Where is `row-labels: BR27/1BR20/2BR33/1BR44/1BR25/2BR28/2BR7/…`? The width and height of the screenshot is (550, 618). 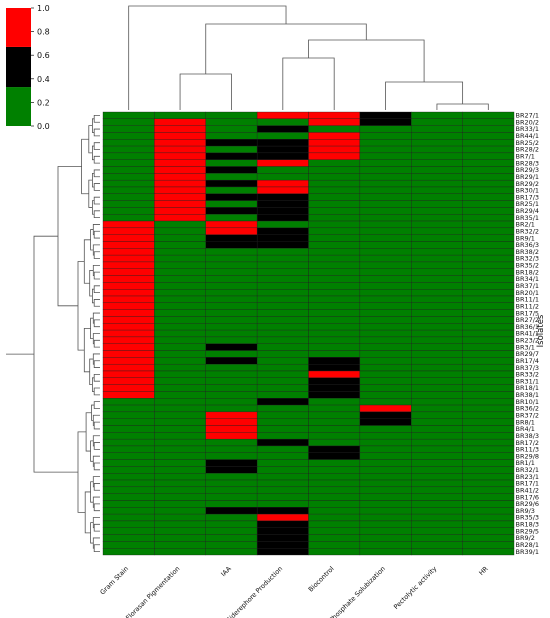
row-labels: BR27/1BR20/2BR33/1BR44/1BR25/2BR28/2BR7/… is located at coordinates (528, 334).